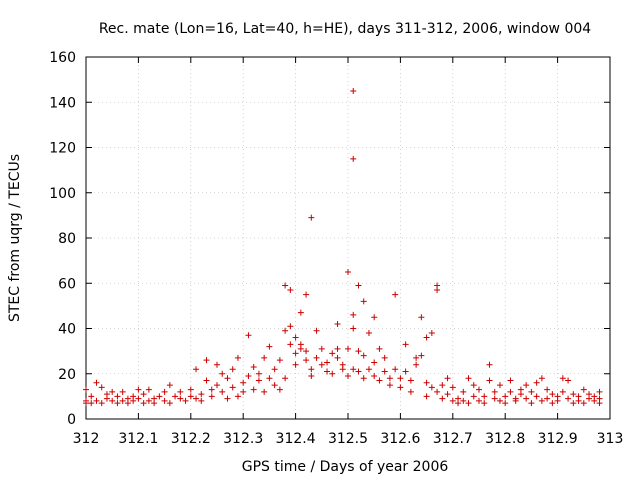 This screenshot has height=480, width=640. I want to click on x-tick-label: 312.2, so click(191, 439).